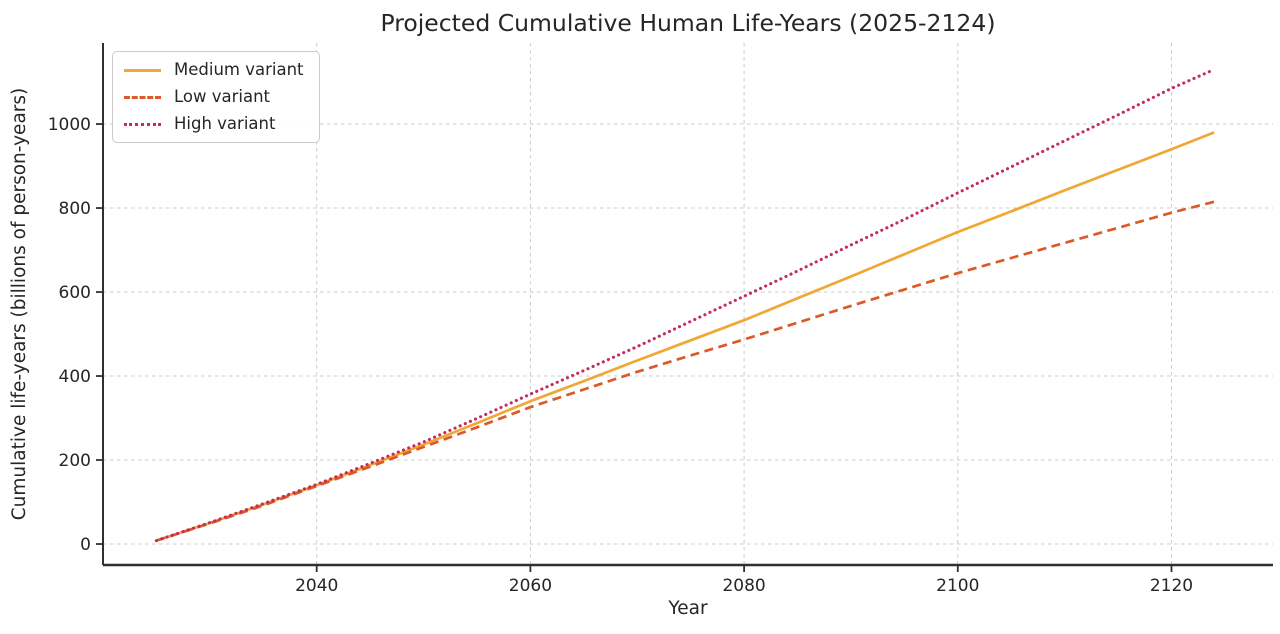 The width and height of the screenshot is (1280, 634). I want to click on legend-label: High variant, so click(225, 123).